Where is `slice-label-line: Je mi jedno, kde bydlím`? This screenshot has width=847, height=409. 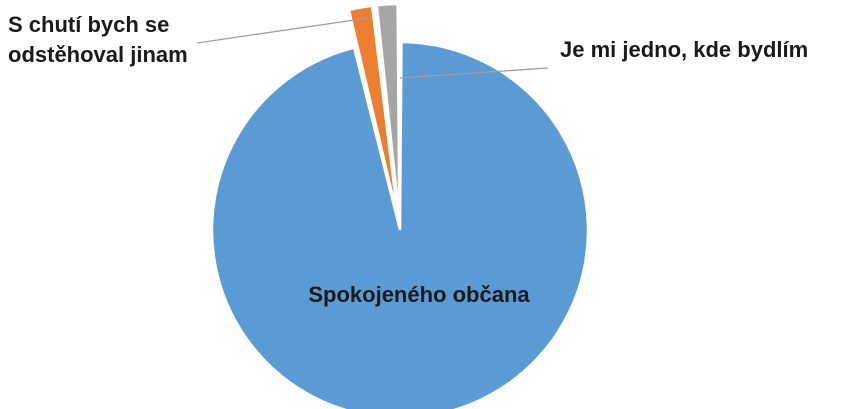
slice-label-line: Je mi jedno, kde bydlím is located at coordinates (684, 49).